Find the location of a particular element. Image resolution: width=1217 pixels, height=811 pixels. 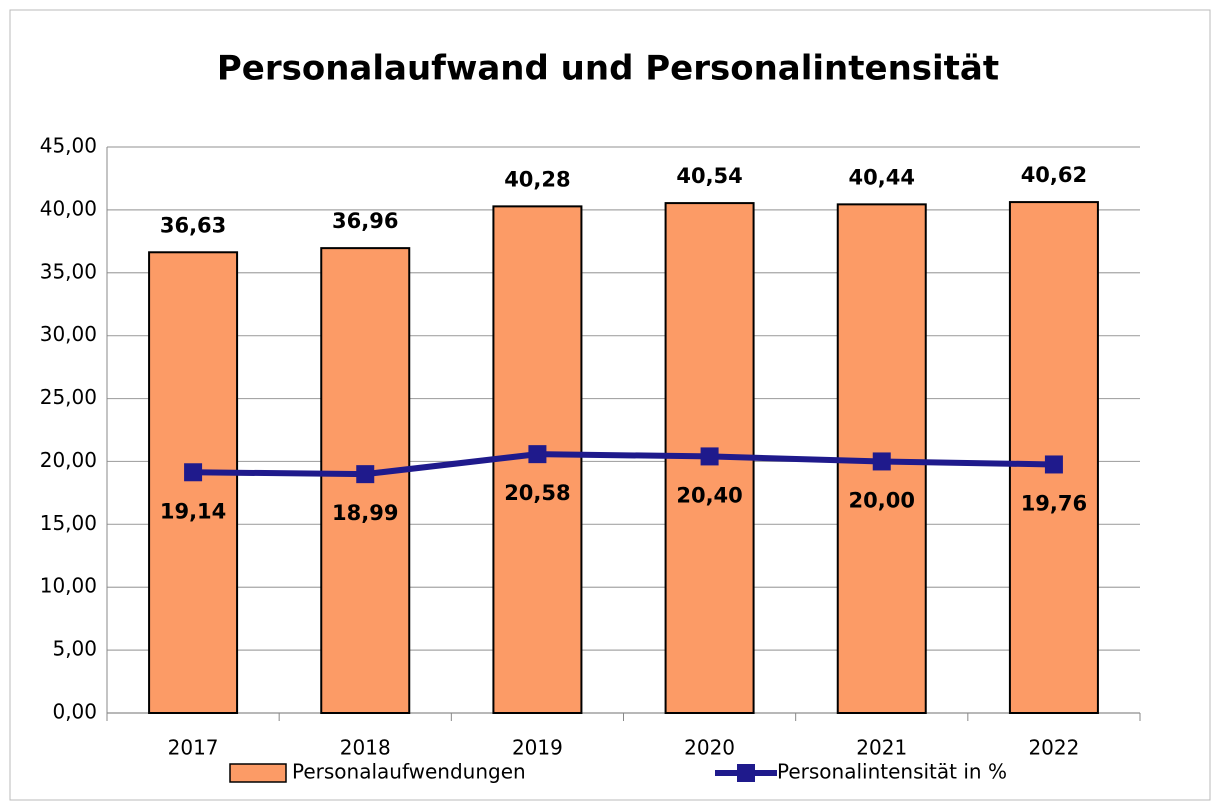

bar-value-label: 40,44 is located at coordinates (882, 177).